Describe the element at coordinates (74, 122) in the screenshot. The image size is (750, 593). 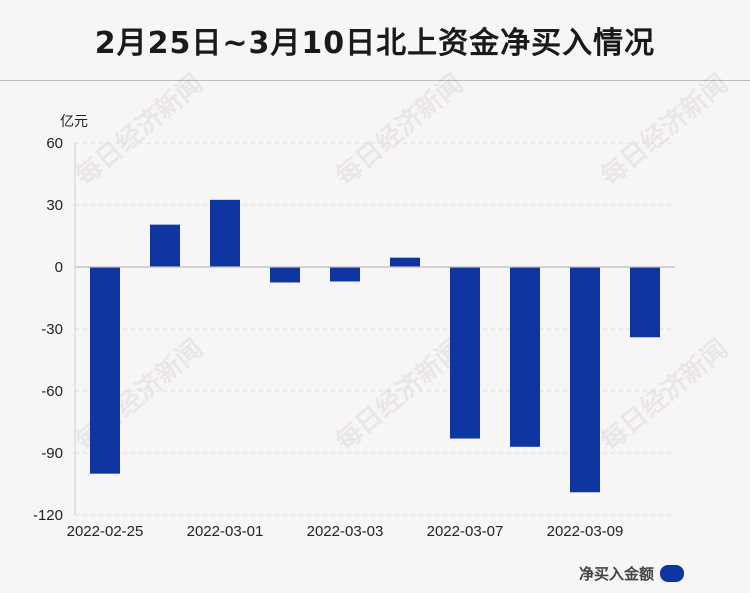
I see `y-axis-unit-label: 亿元` at that location.